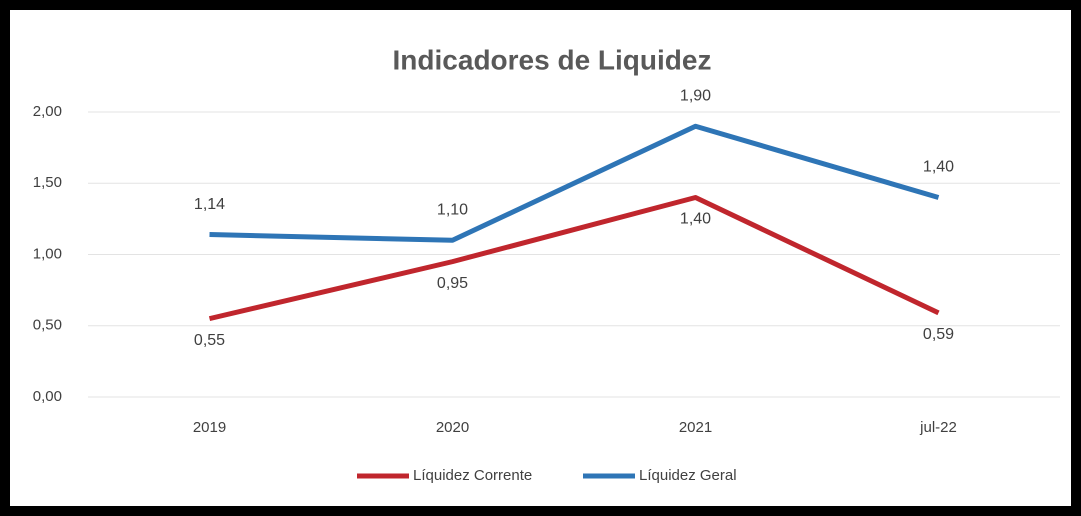 Image resolution: width=1081 pixels, height=516 pixels. What do you see at coordinates (472, 475) in the screenshot?
I see `legend-label: Líquidez Corrente` at bounding box center [472, 475].